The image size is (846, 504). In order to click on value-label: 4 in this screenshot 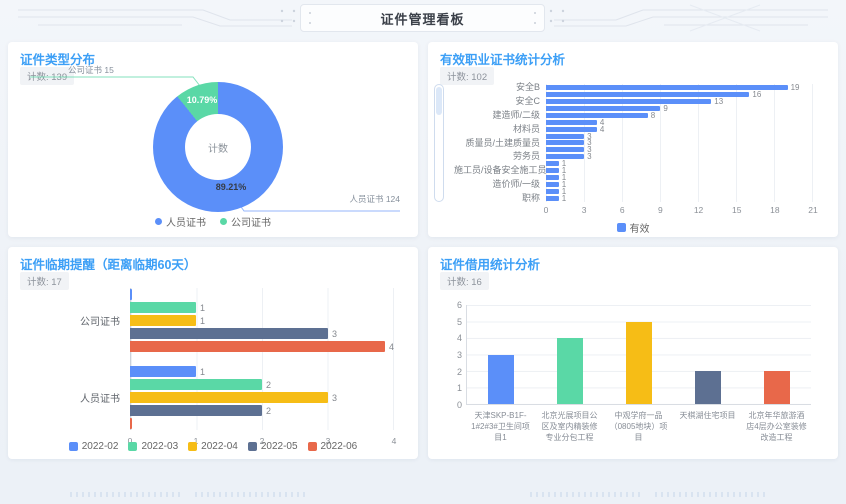, I will do `click(602, 129)`.